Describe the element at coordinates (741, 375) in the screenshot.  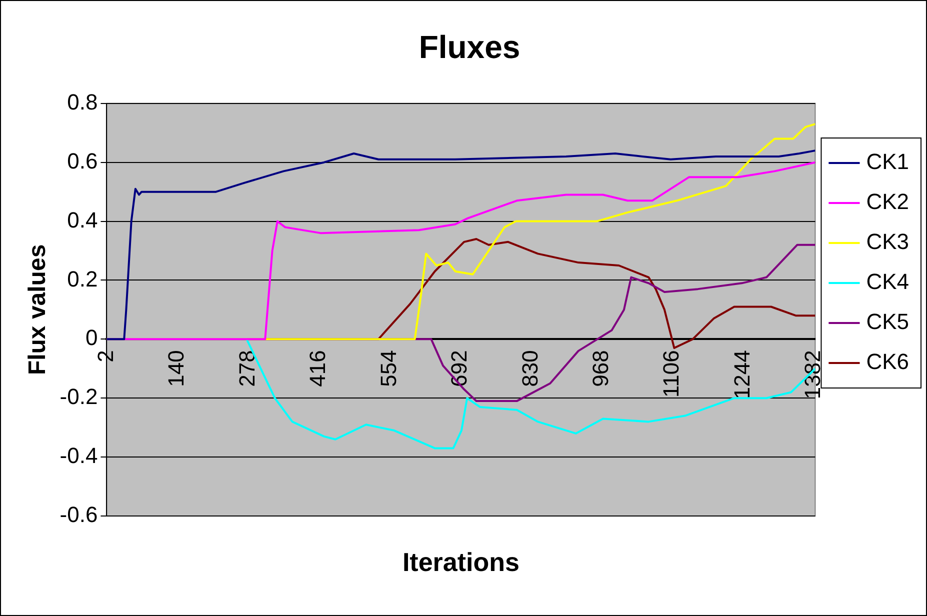
I see `x-tick-label: 1244` at that location.